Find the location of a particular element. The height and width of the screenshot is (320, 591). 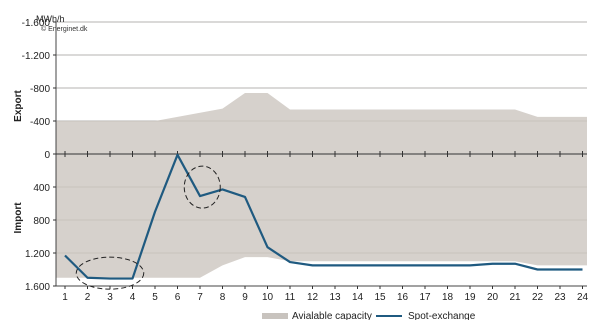

x-tick-label-8: 8 is located at coordinates (223, 297).